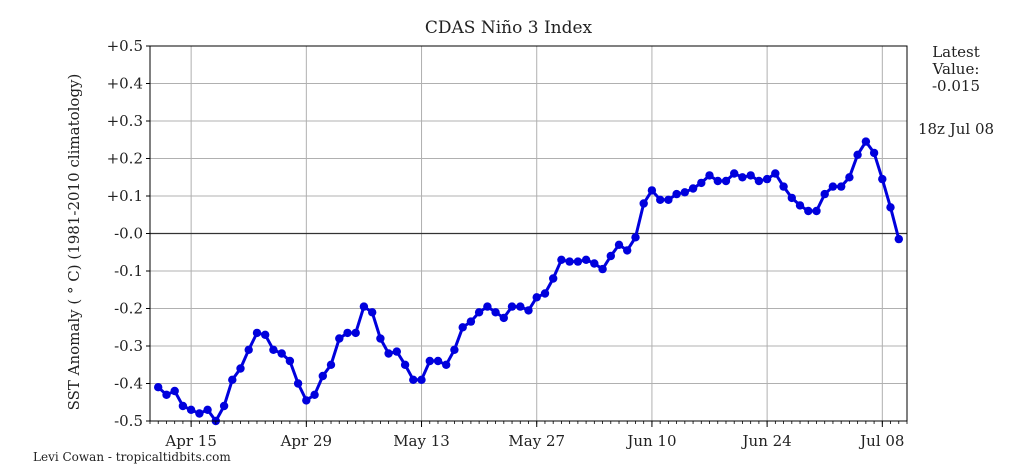 Image resolution: width=1017 pixels, height=475 pixels. Describe the element at coordinates (128, 421) in the screenshot. I see `y-tick-label: -0.5` at that location.